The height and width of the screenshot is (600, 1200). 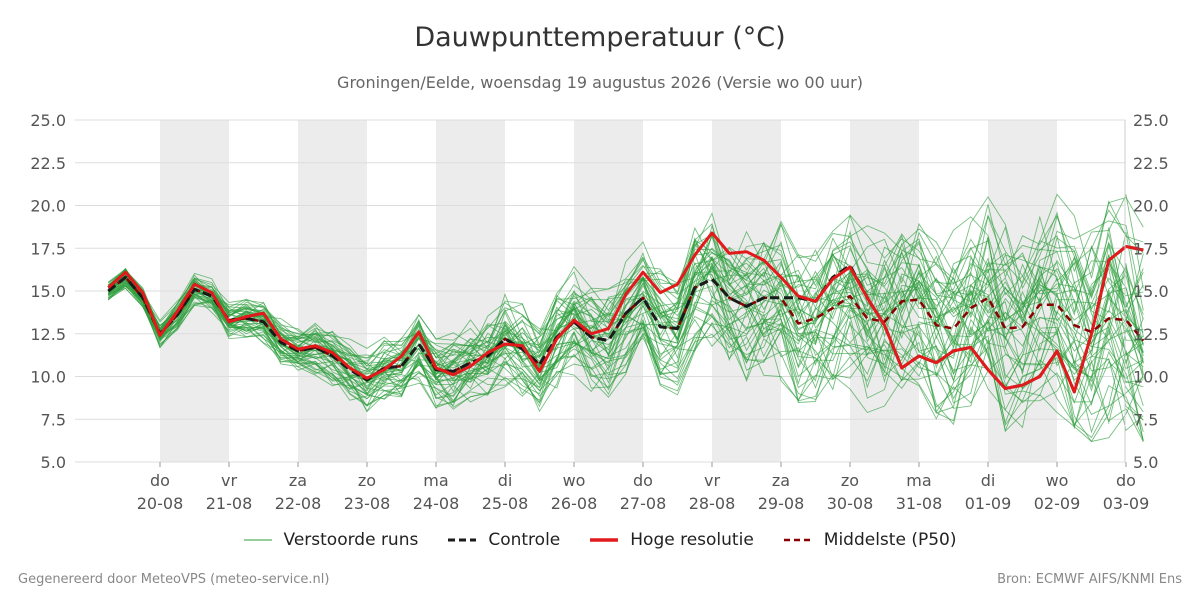 What do you see at coordinates (160, 503) in the screenshot?
I see `x-tick-date: 20-08` at bounding box center [160, 503].